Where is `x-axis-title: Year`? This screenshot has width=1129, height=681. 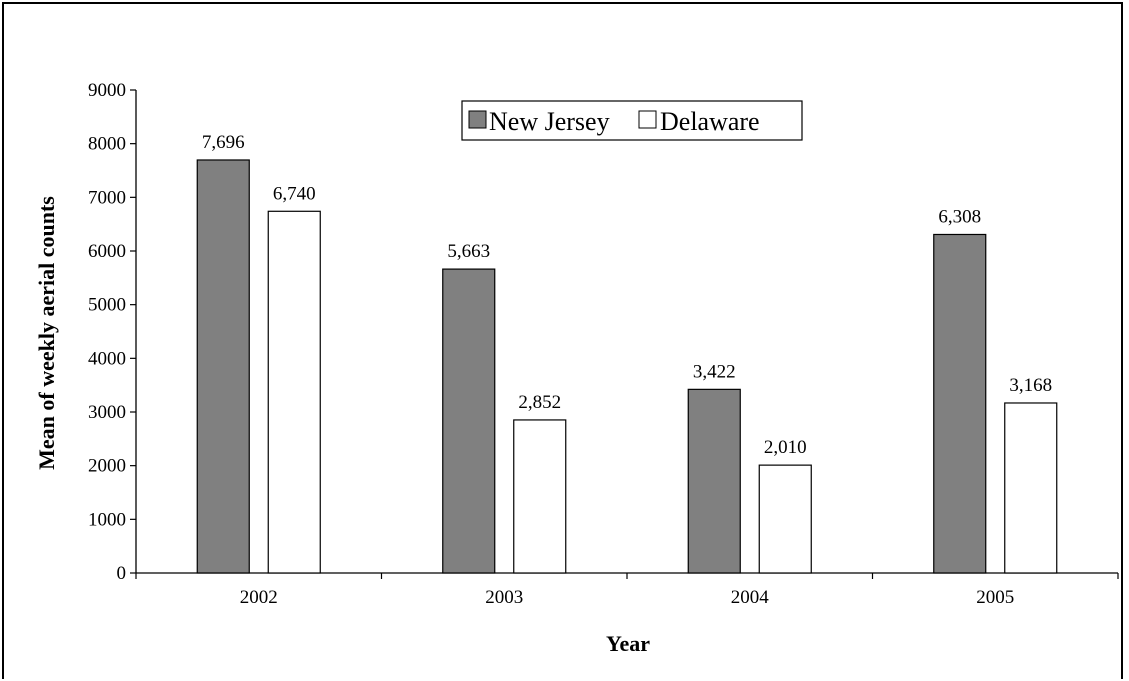 x-axis-title: Year is located at coordinates (628, 643).